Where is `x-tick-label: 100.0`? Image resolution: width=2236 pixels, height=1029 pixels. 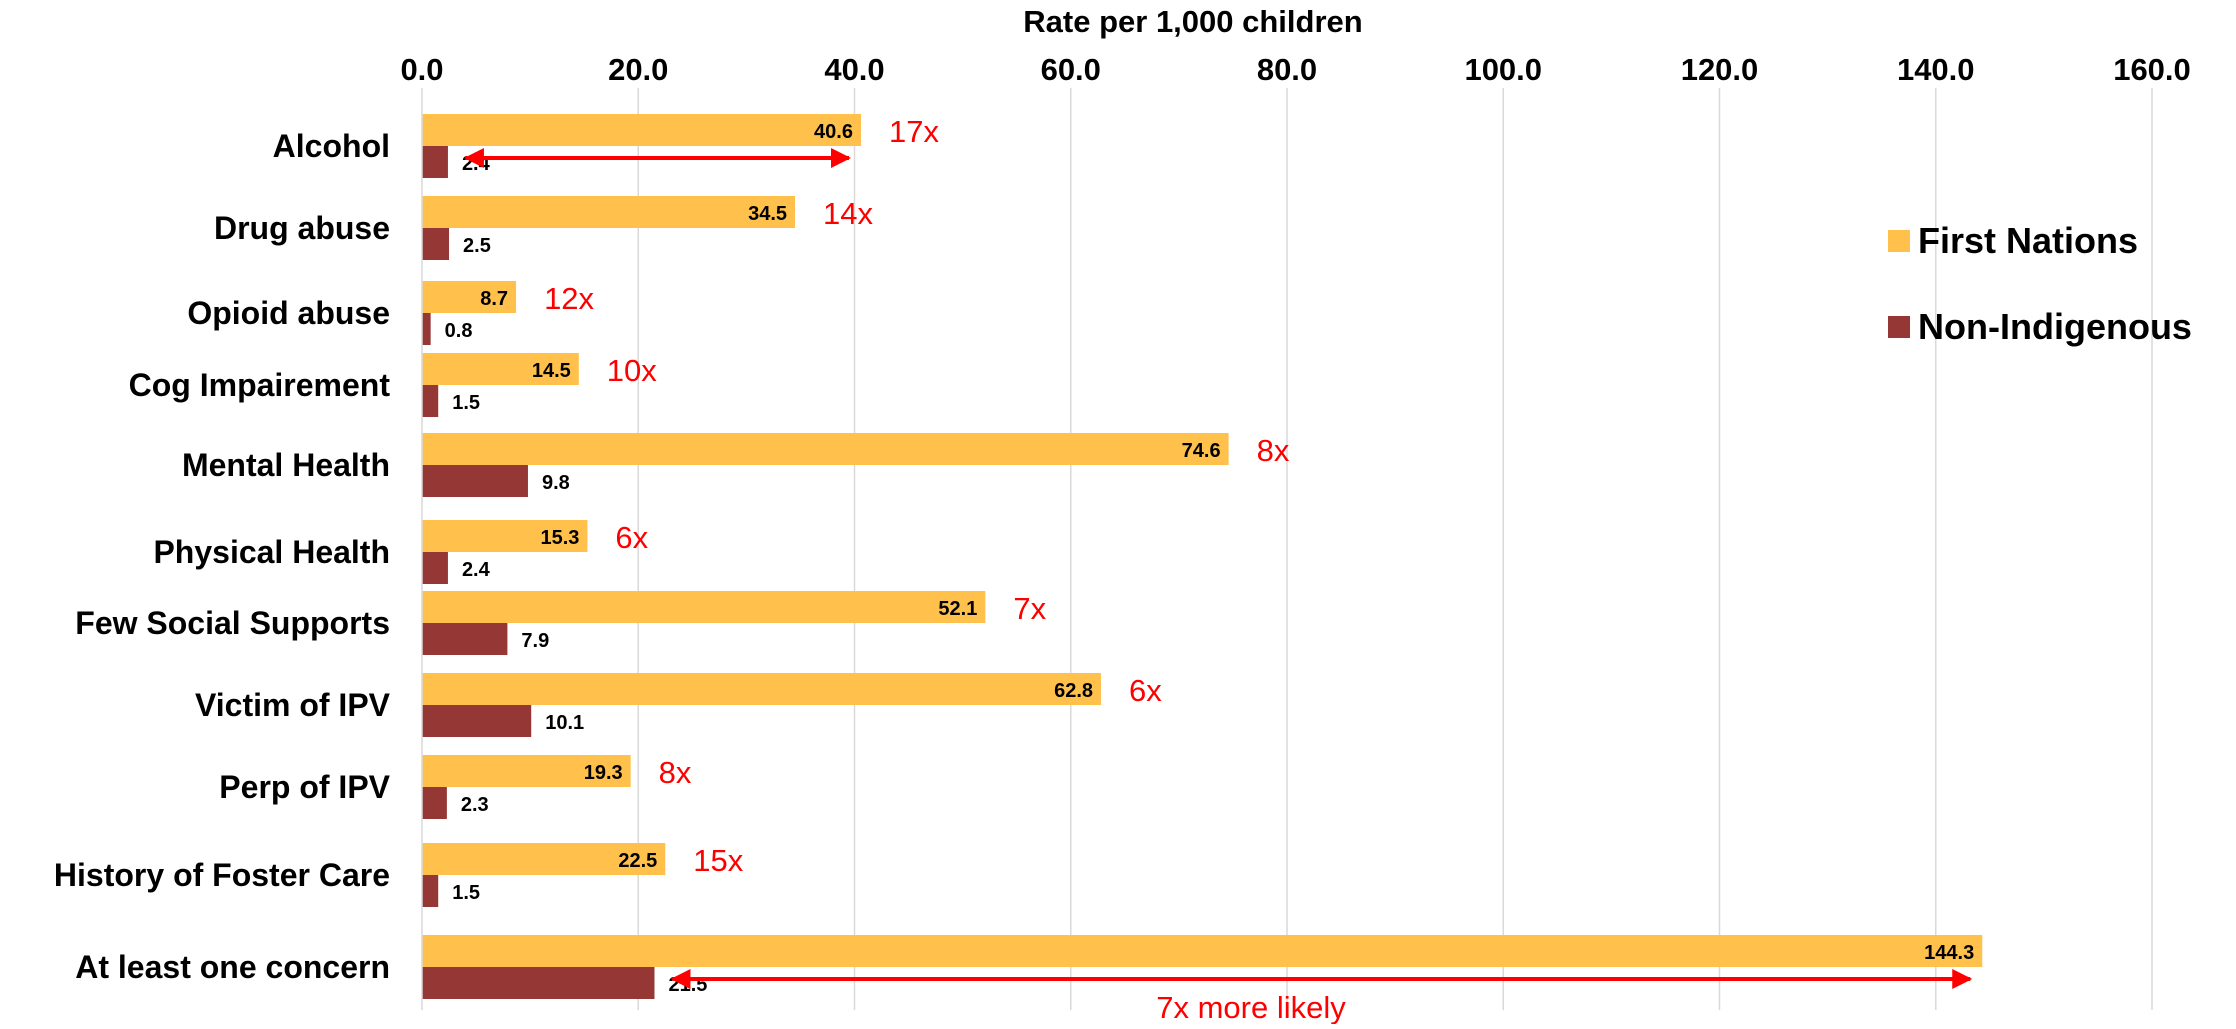 x-tick-label: 100.0 is located at coordinates (1503, 69).